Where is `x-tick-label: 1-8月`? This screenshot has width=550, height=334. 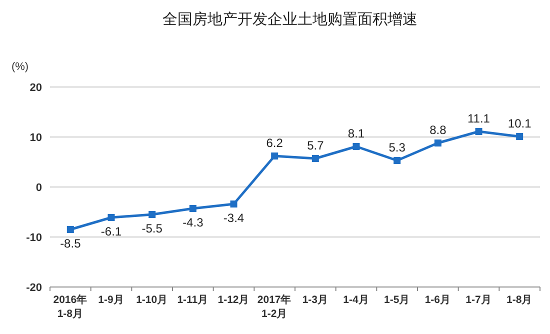
x-tick-label: 1-8月 is located at coordinates (519, 300).